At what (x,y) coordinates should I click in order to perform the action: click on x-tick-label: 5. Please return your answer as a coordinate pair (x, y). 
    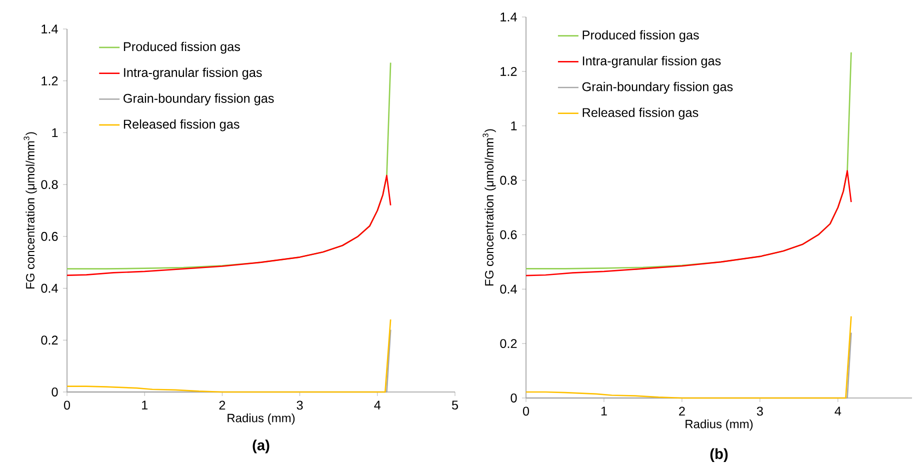
    Looking at the image, I should click on (455, 405).